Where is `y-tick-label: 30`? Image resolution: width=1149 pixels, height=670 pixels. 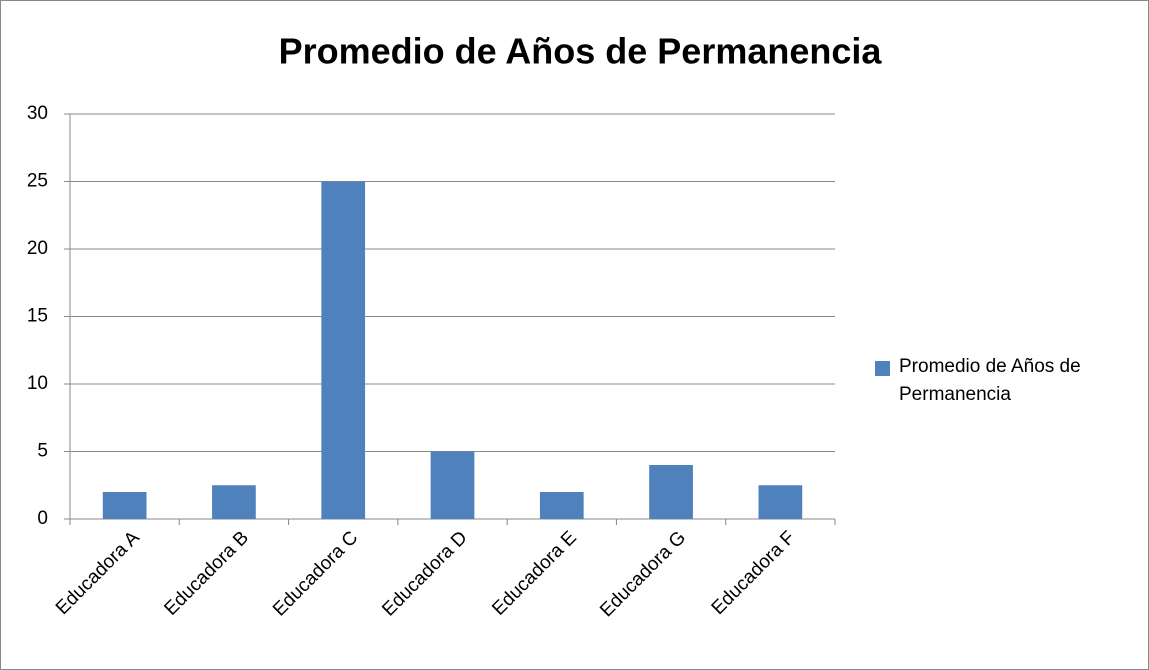 y-tick-label: 30 is located at coordinates (37, 113).